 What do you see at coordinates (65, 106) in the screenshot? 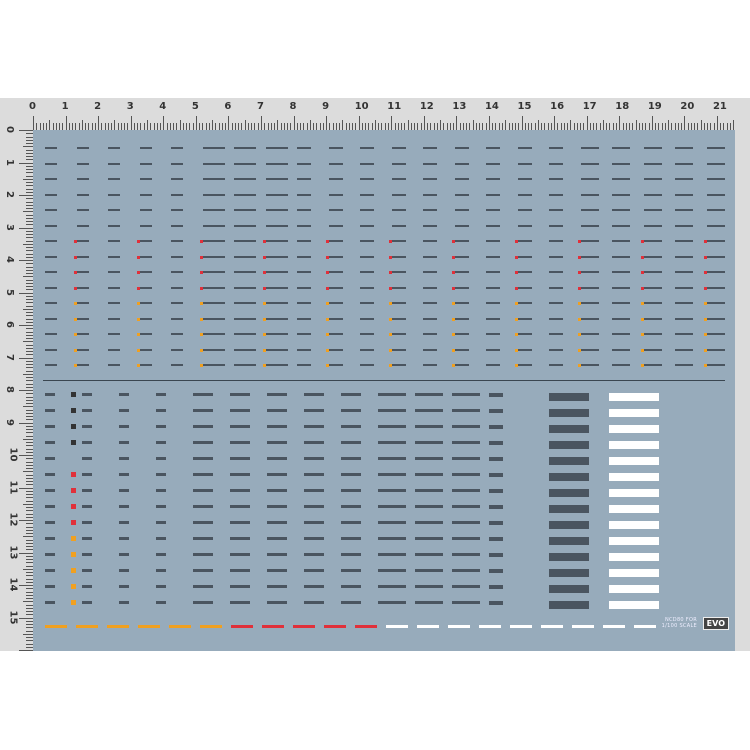
I see `ruler-top-label: 1` at bounding box center [65, 106].